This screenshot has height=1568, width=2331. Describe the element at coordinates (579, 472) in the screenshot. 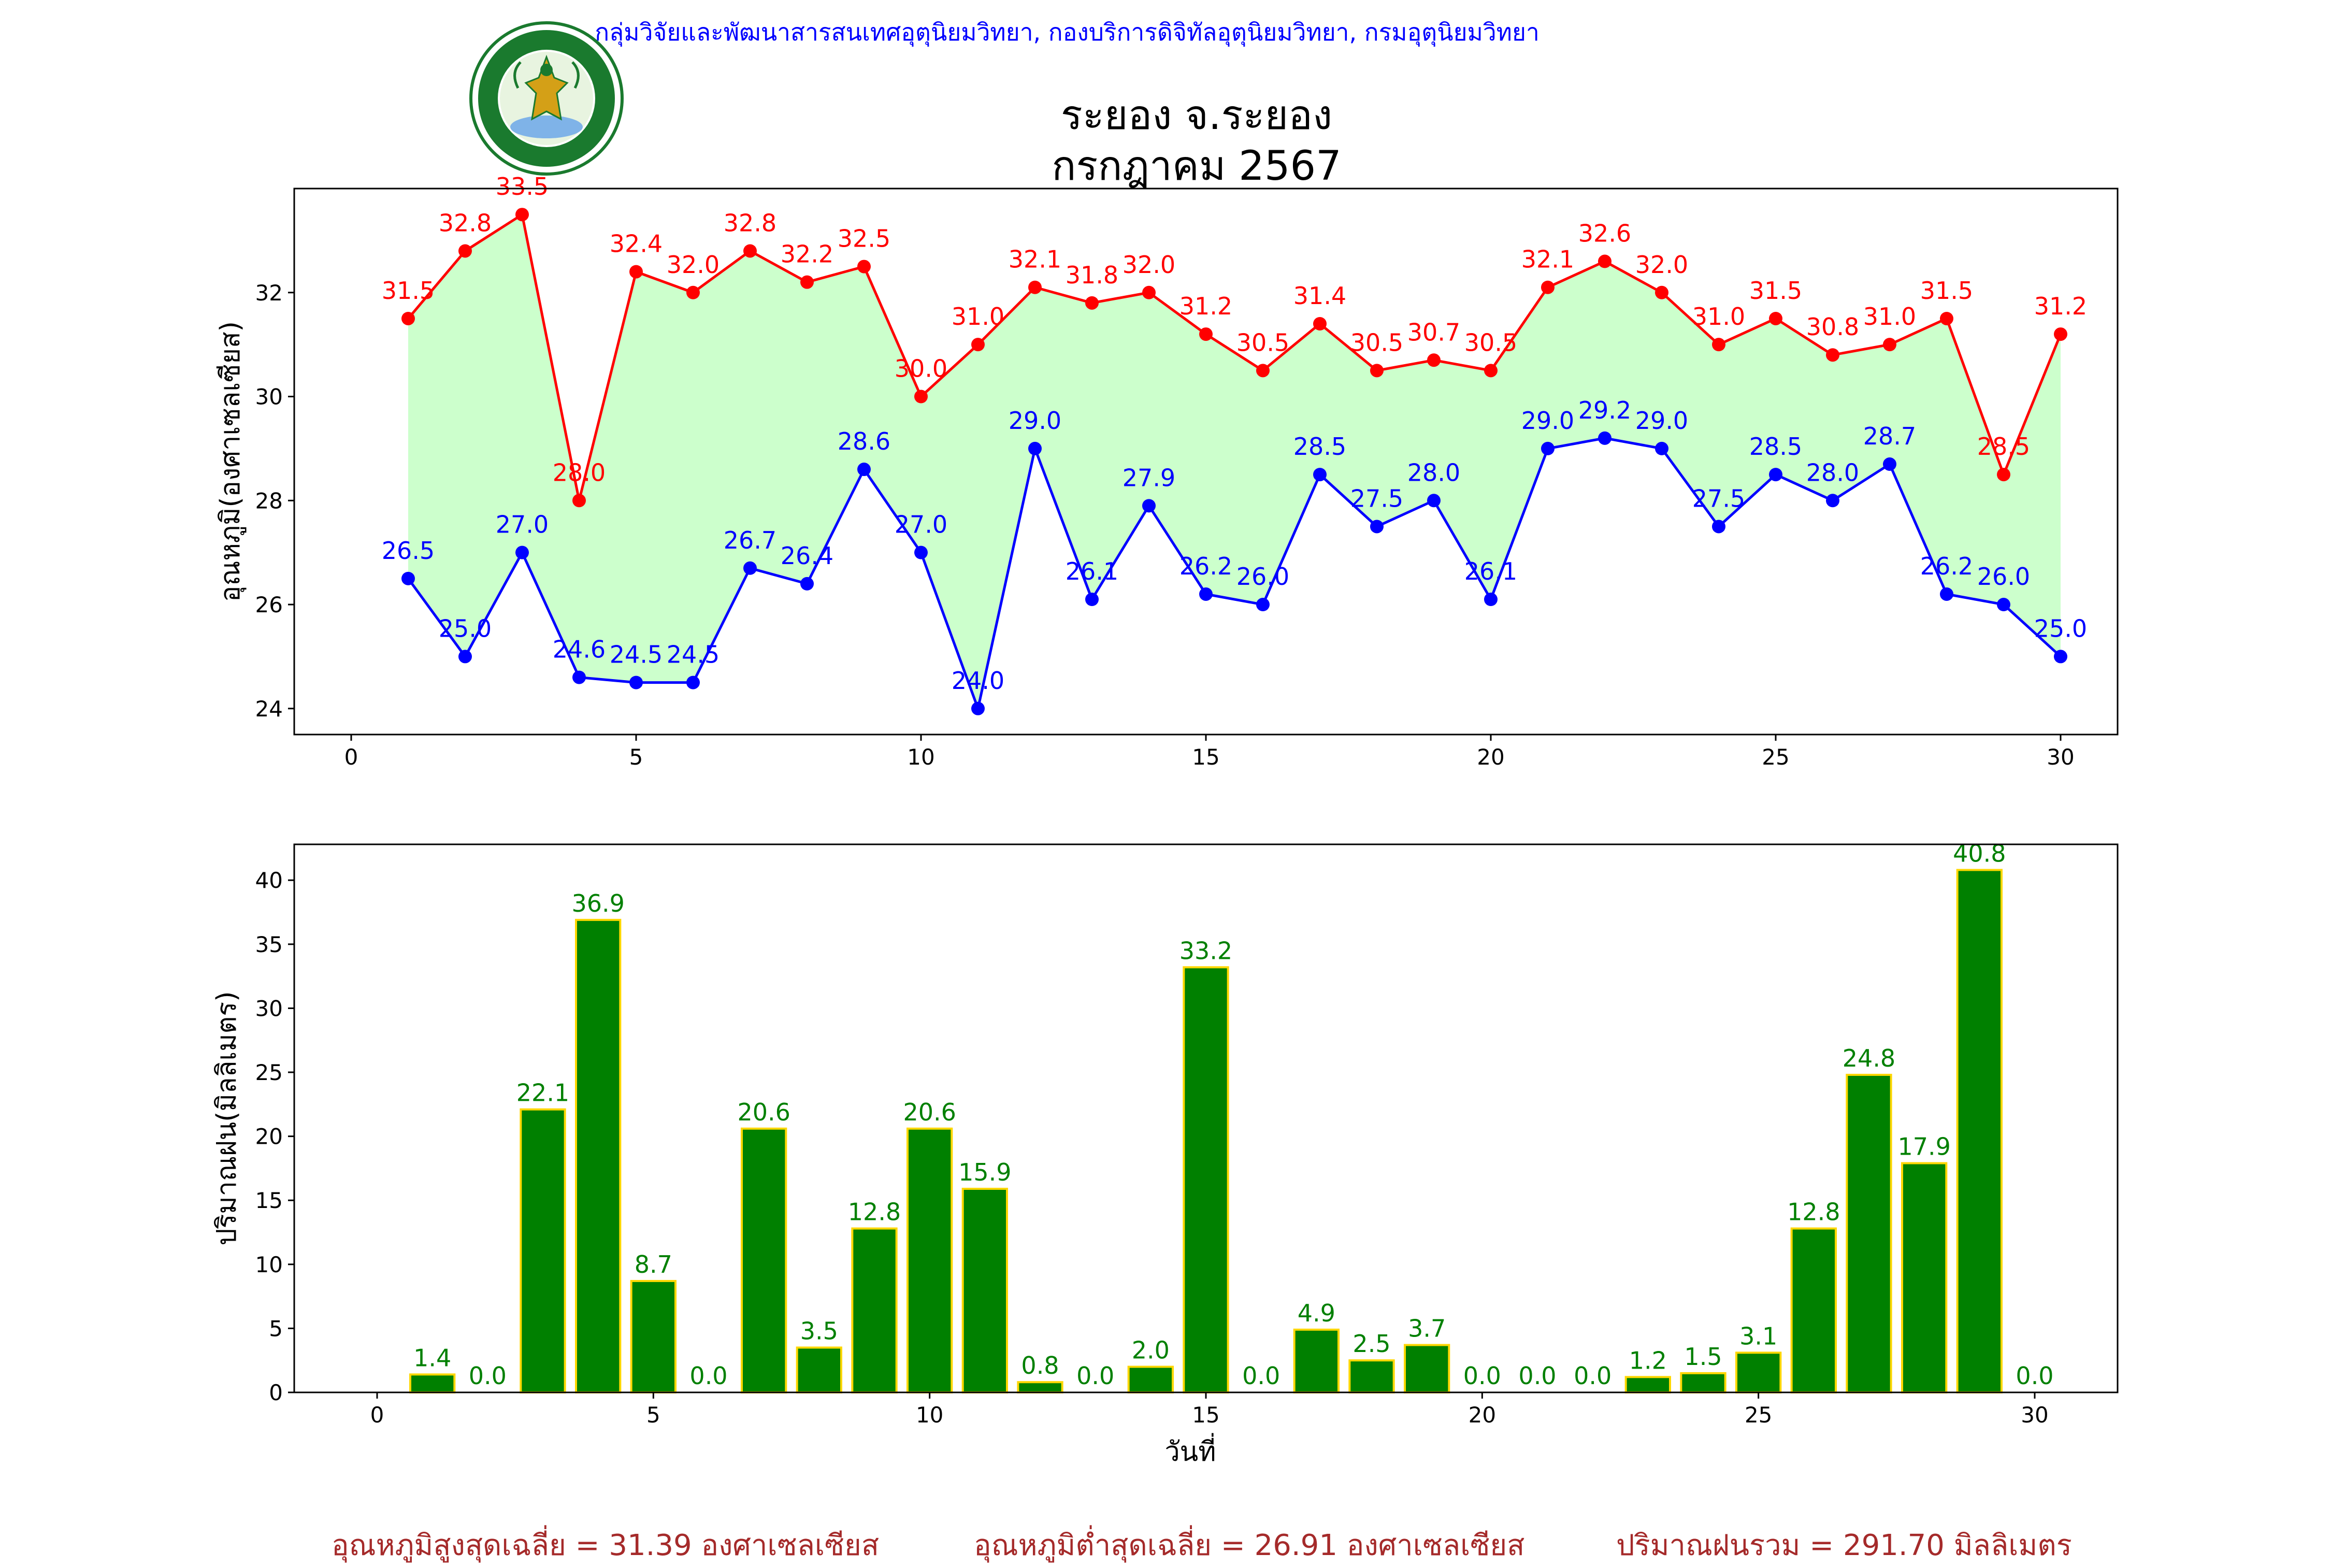

I see `max-temp-label: 28.0` at that location.